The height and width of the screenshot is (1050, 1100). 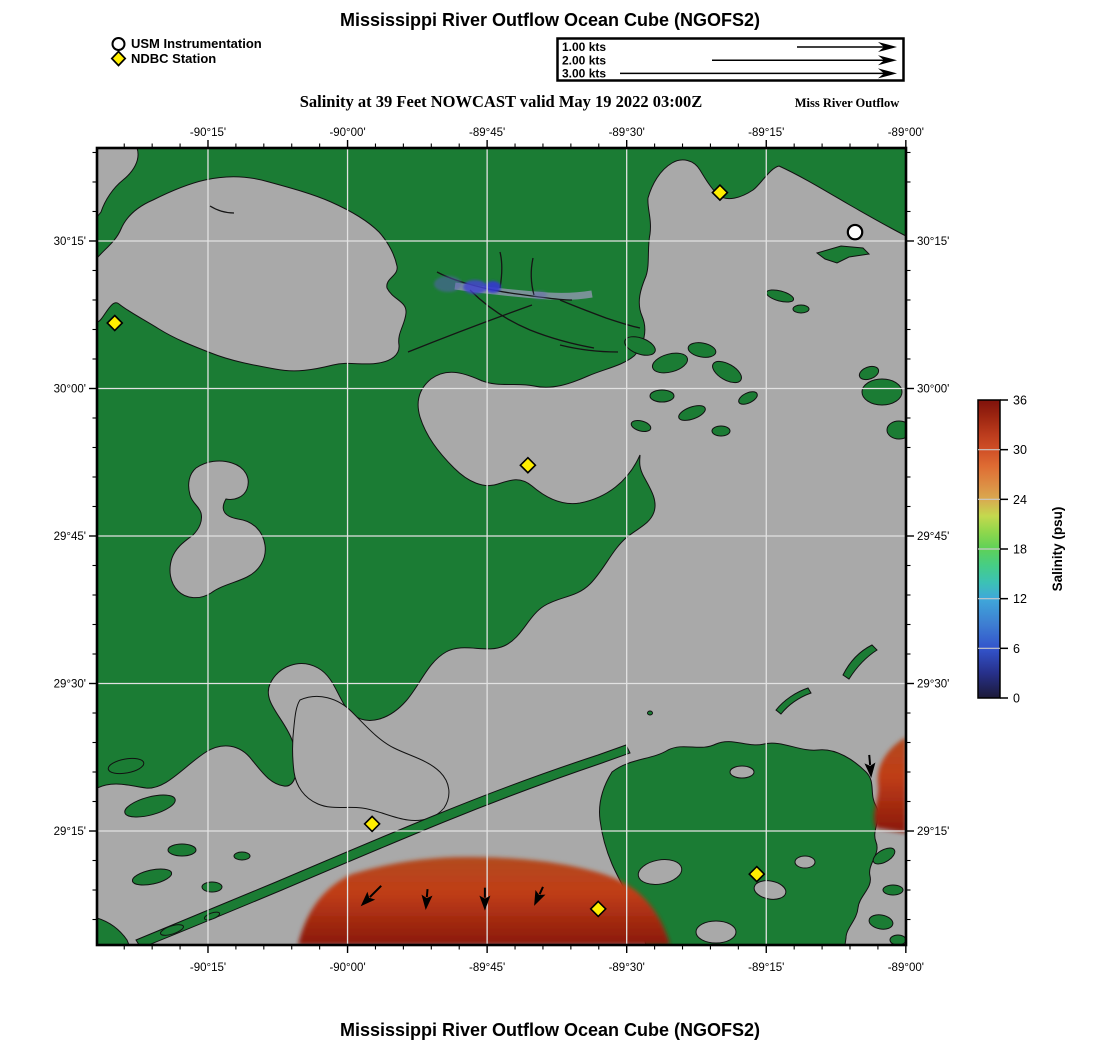 What do you see at coordinates (217, 529) in the screenshot?
I see `twin-interior-lakes` at bounding box center [217, 529].